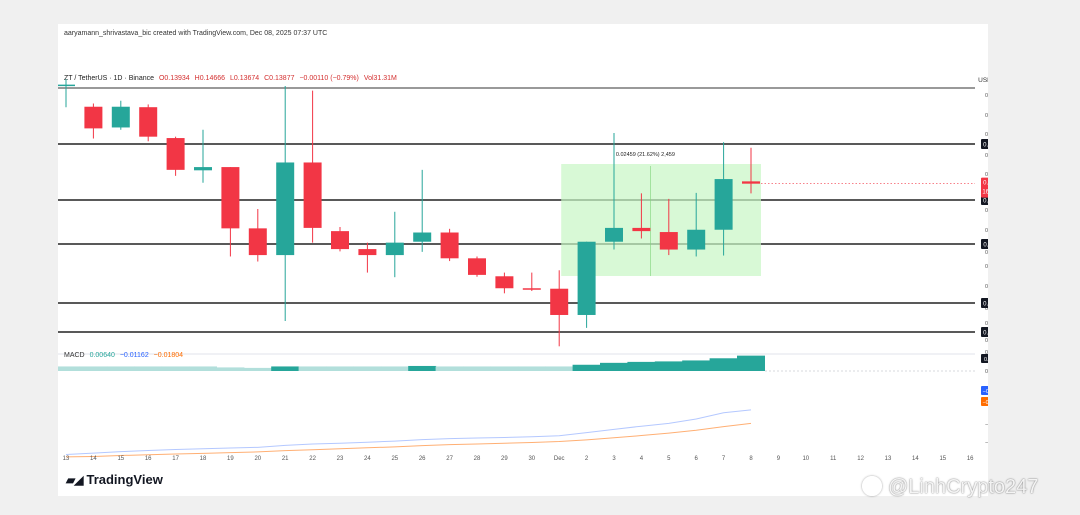 The height and width of the screenshot is (515, 1080). Describe the element at coordinates (531, 459) in the screenshot. I see `x-tick-label: 30` at that location.